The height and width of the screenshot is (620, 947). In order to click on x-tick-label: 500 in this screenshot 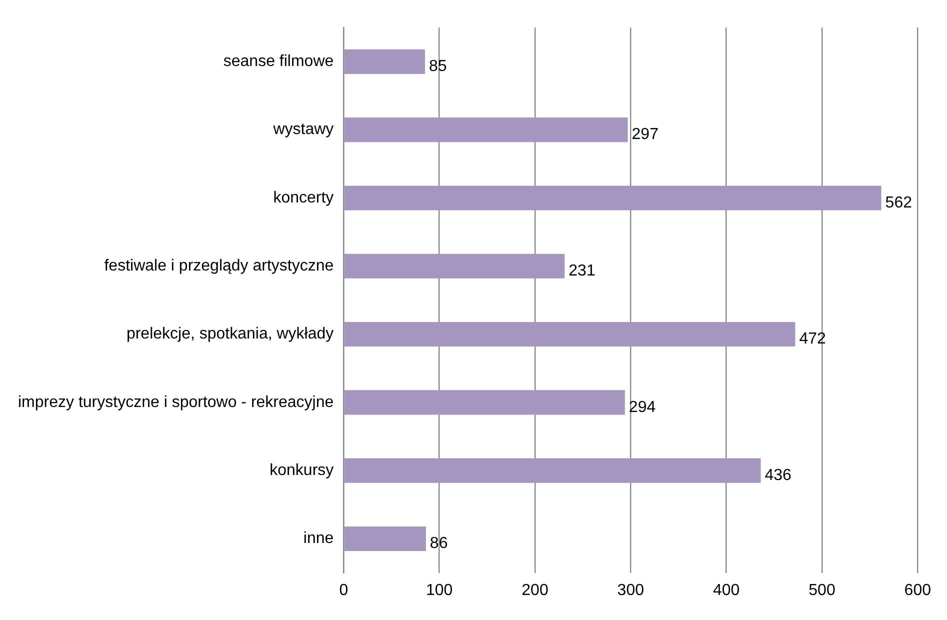, I will do `click(822, 590)`.